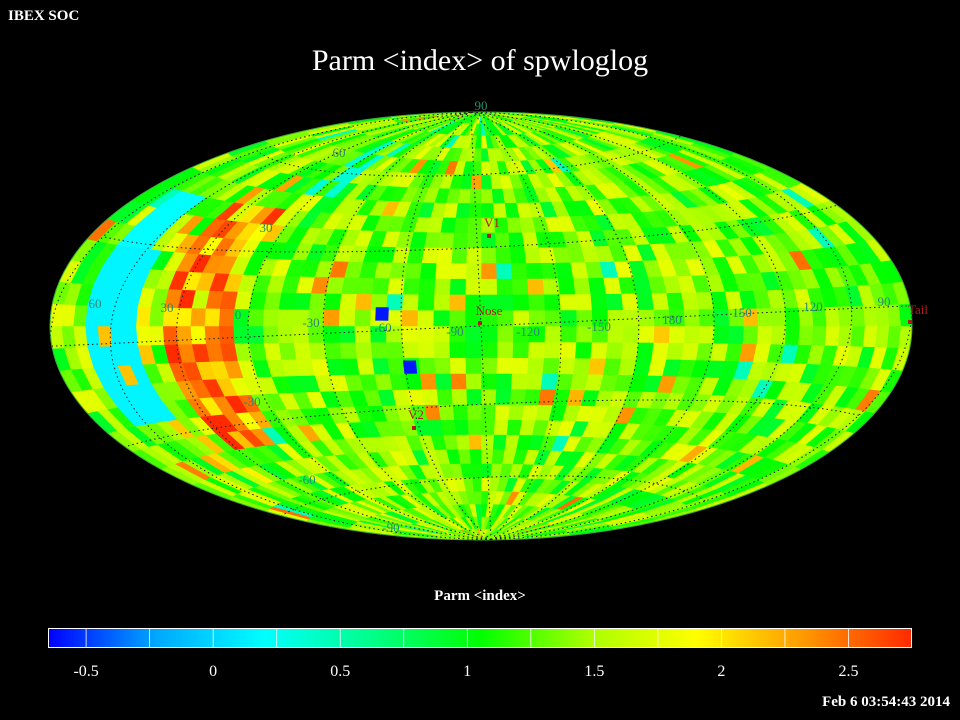 The height and width of the screenshot is (720, 960). Describe the element at coordinates (886, 702) in the screenshot. I see `timestamp: Feb 6 03:54:43 2014` at that location.